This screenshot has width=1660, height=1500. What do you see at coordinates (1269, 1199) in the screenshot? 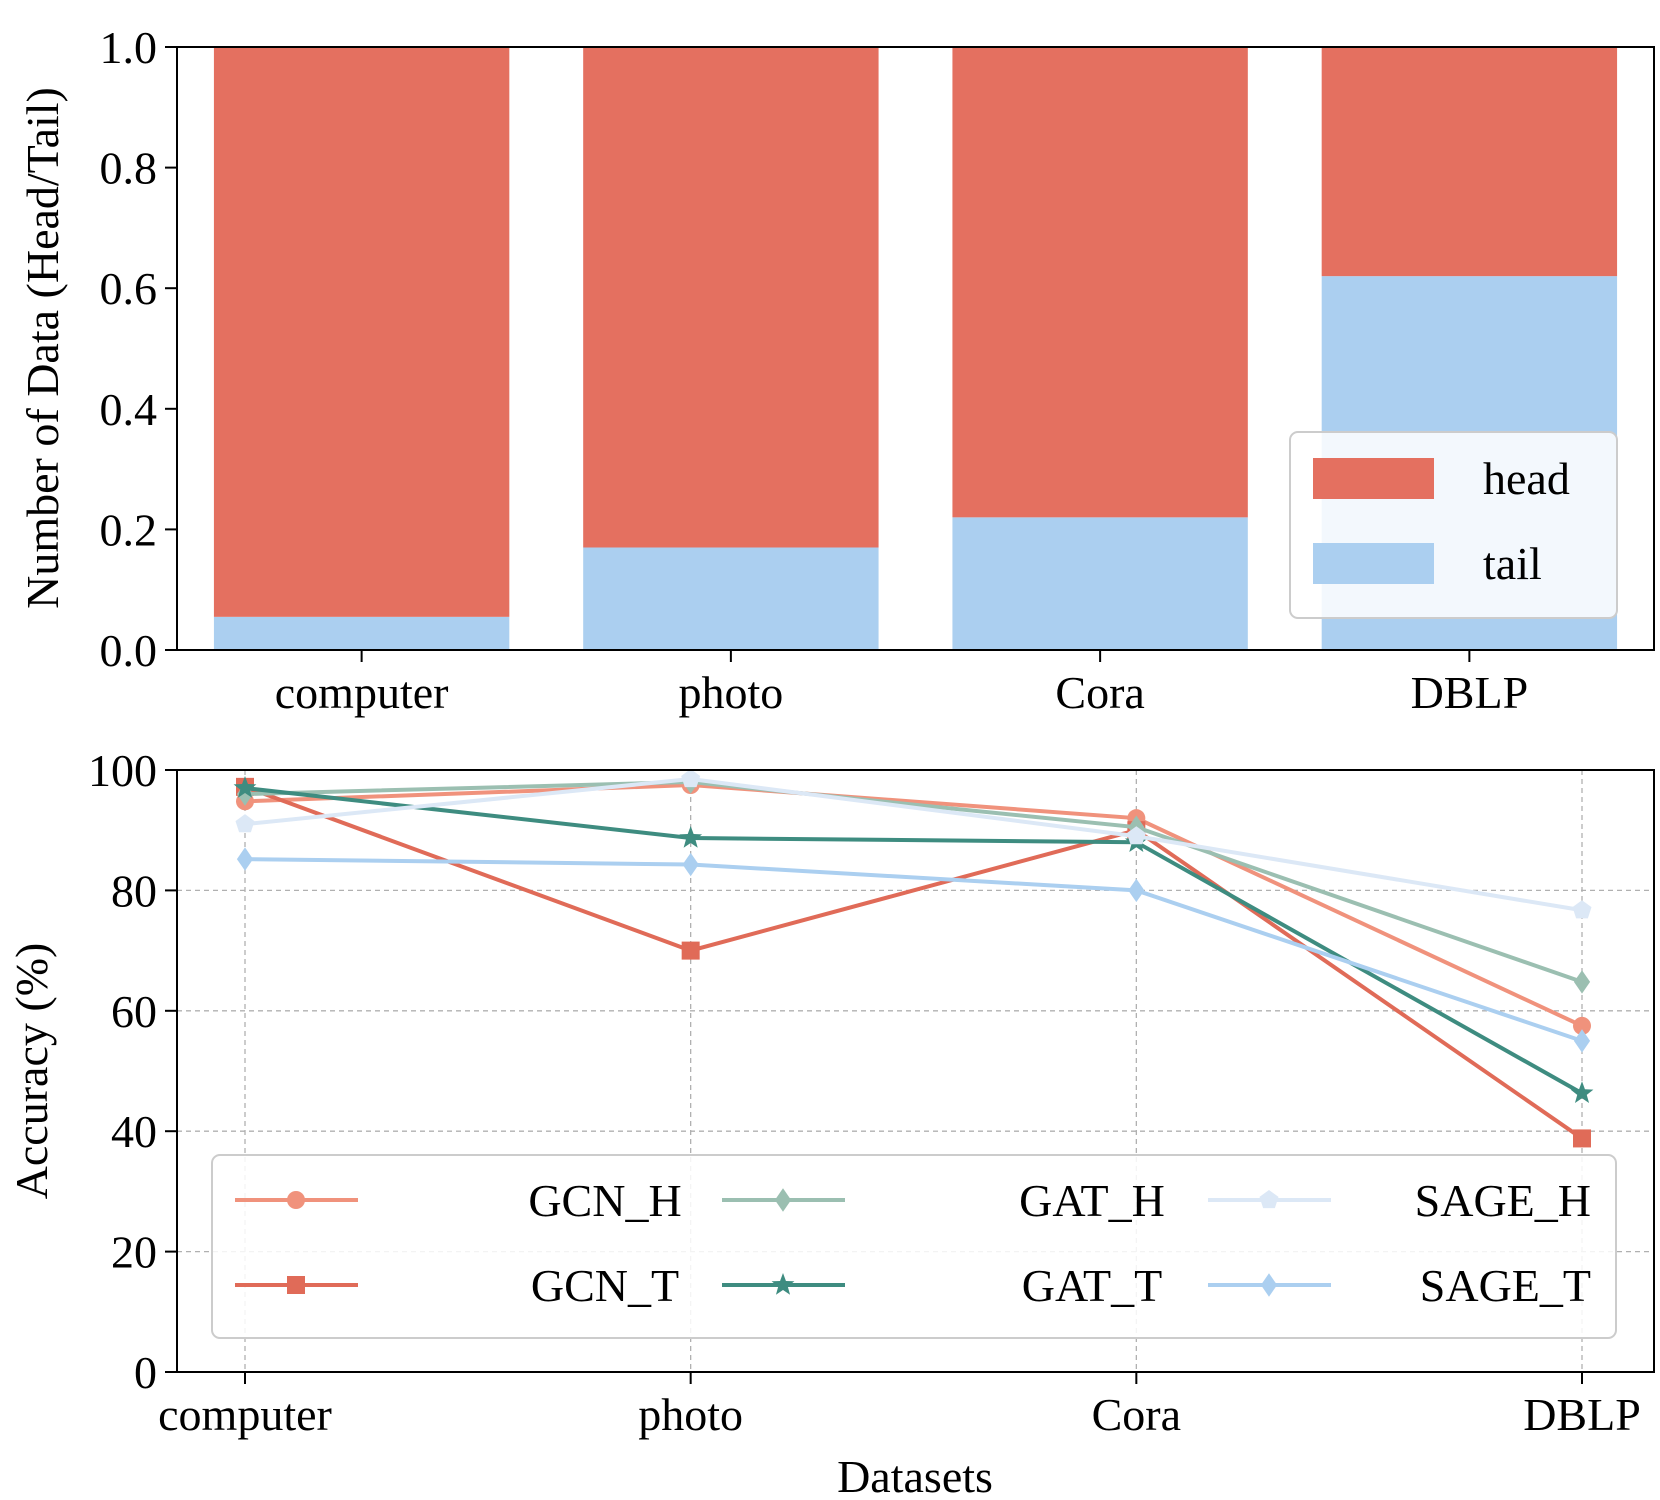
I see `legend-marker-sage-h` at bounding box center [1269, 1199].